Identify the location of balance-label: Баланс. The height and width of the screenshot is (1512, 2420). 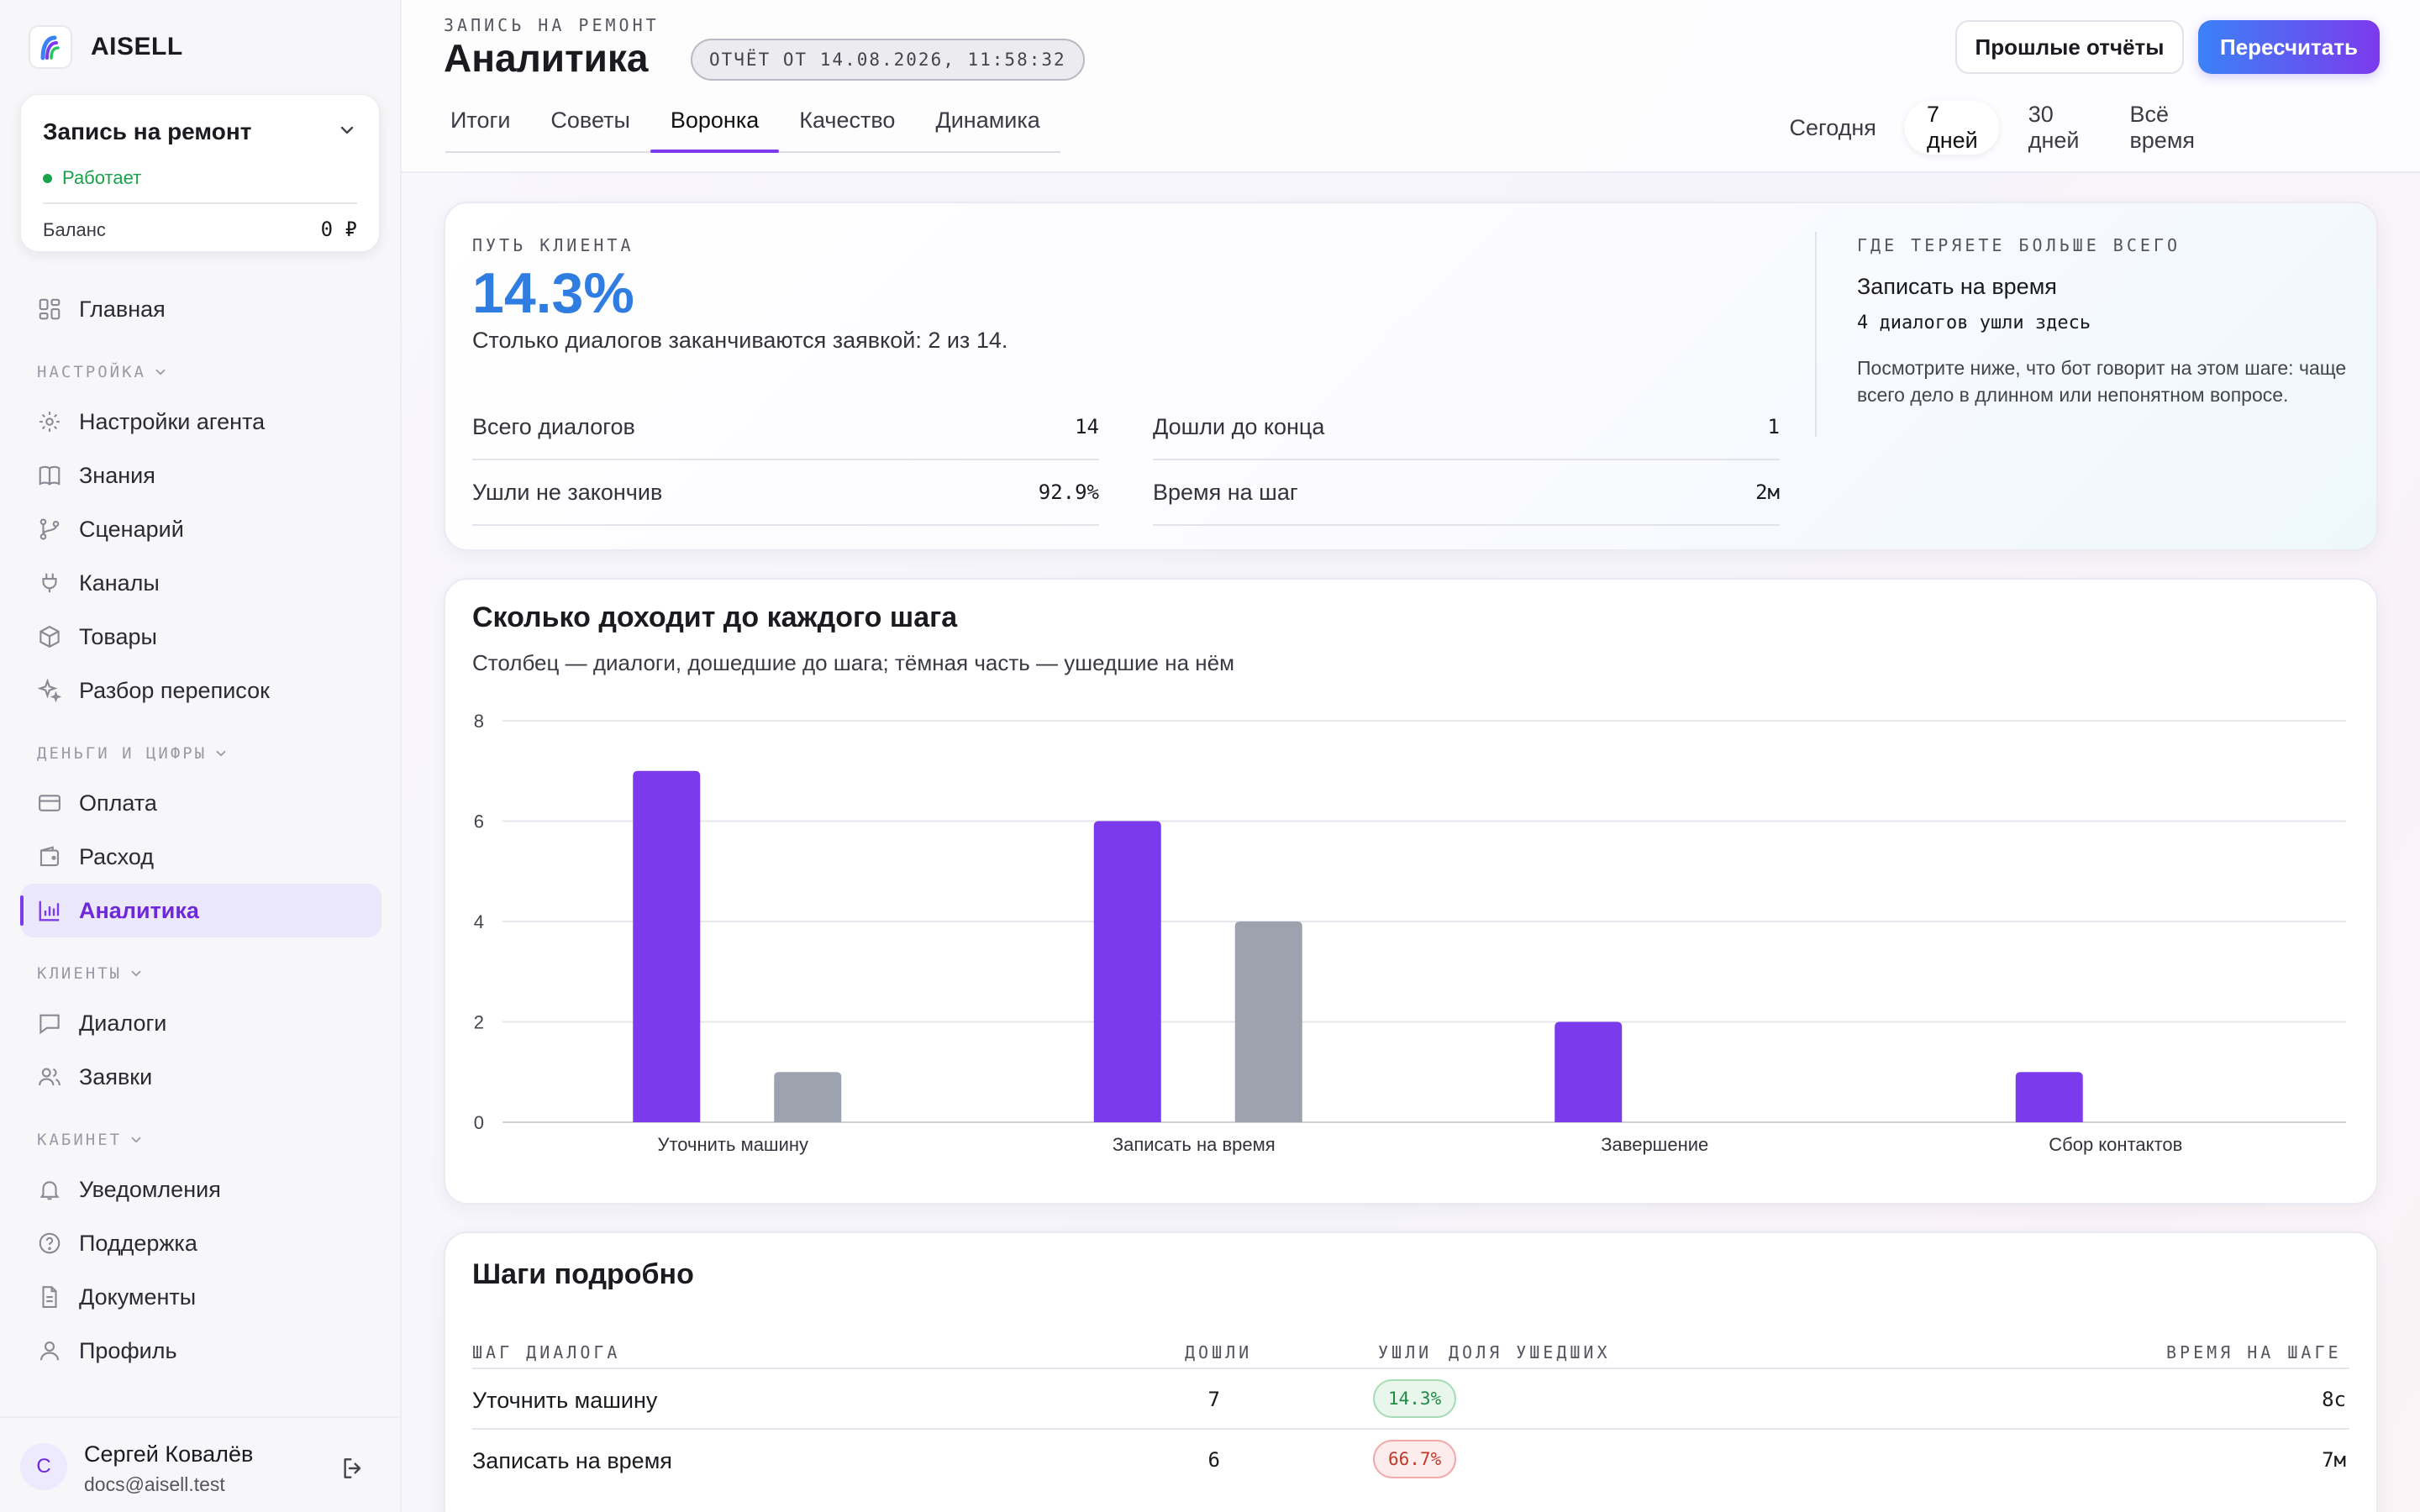
(75, 229).